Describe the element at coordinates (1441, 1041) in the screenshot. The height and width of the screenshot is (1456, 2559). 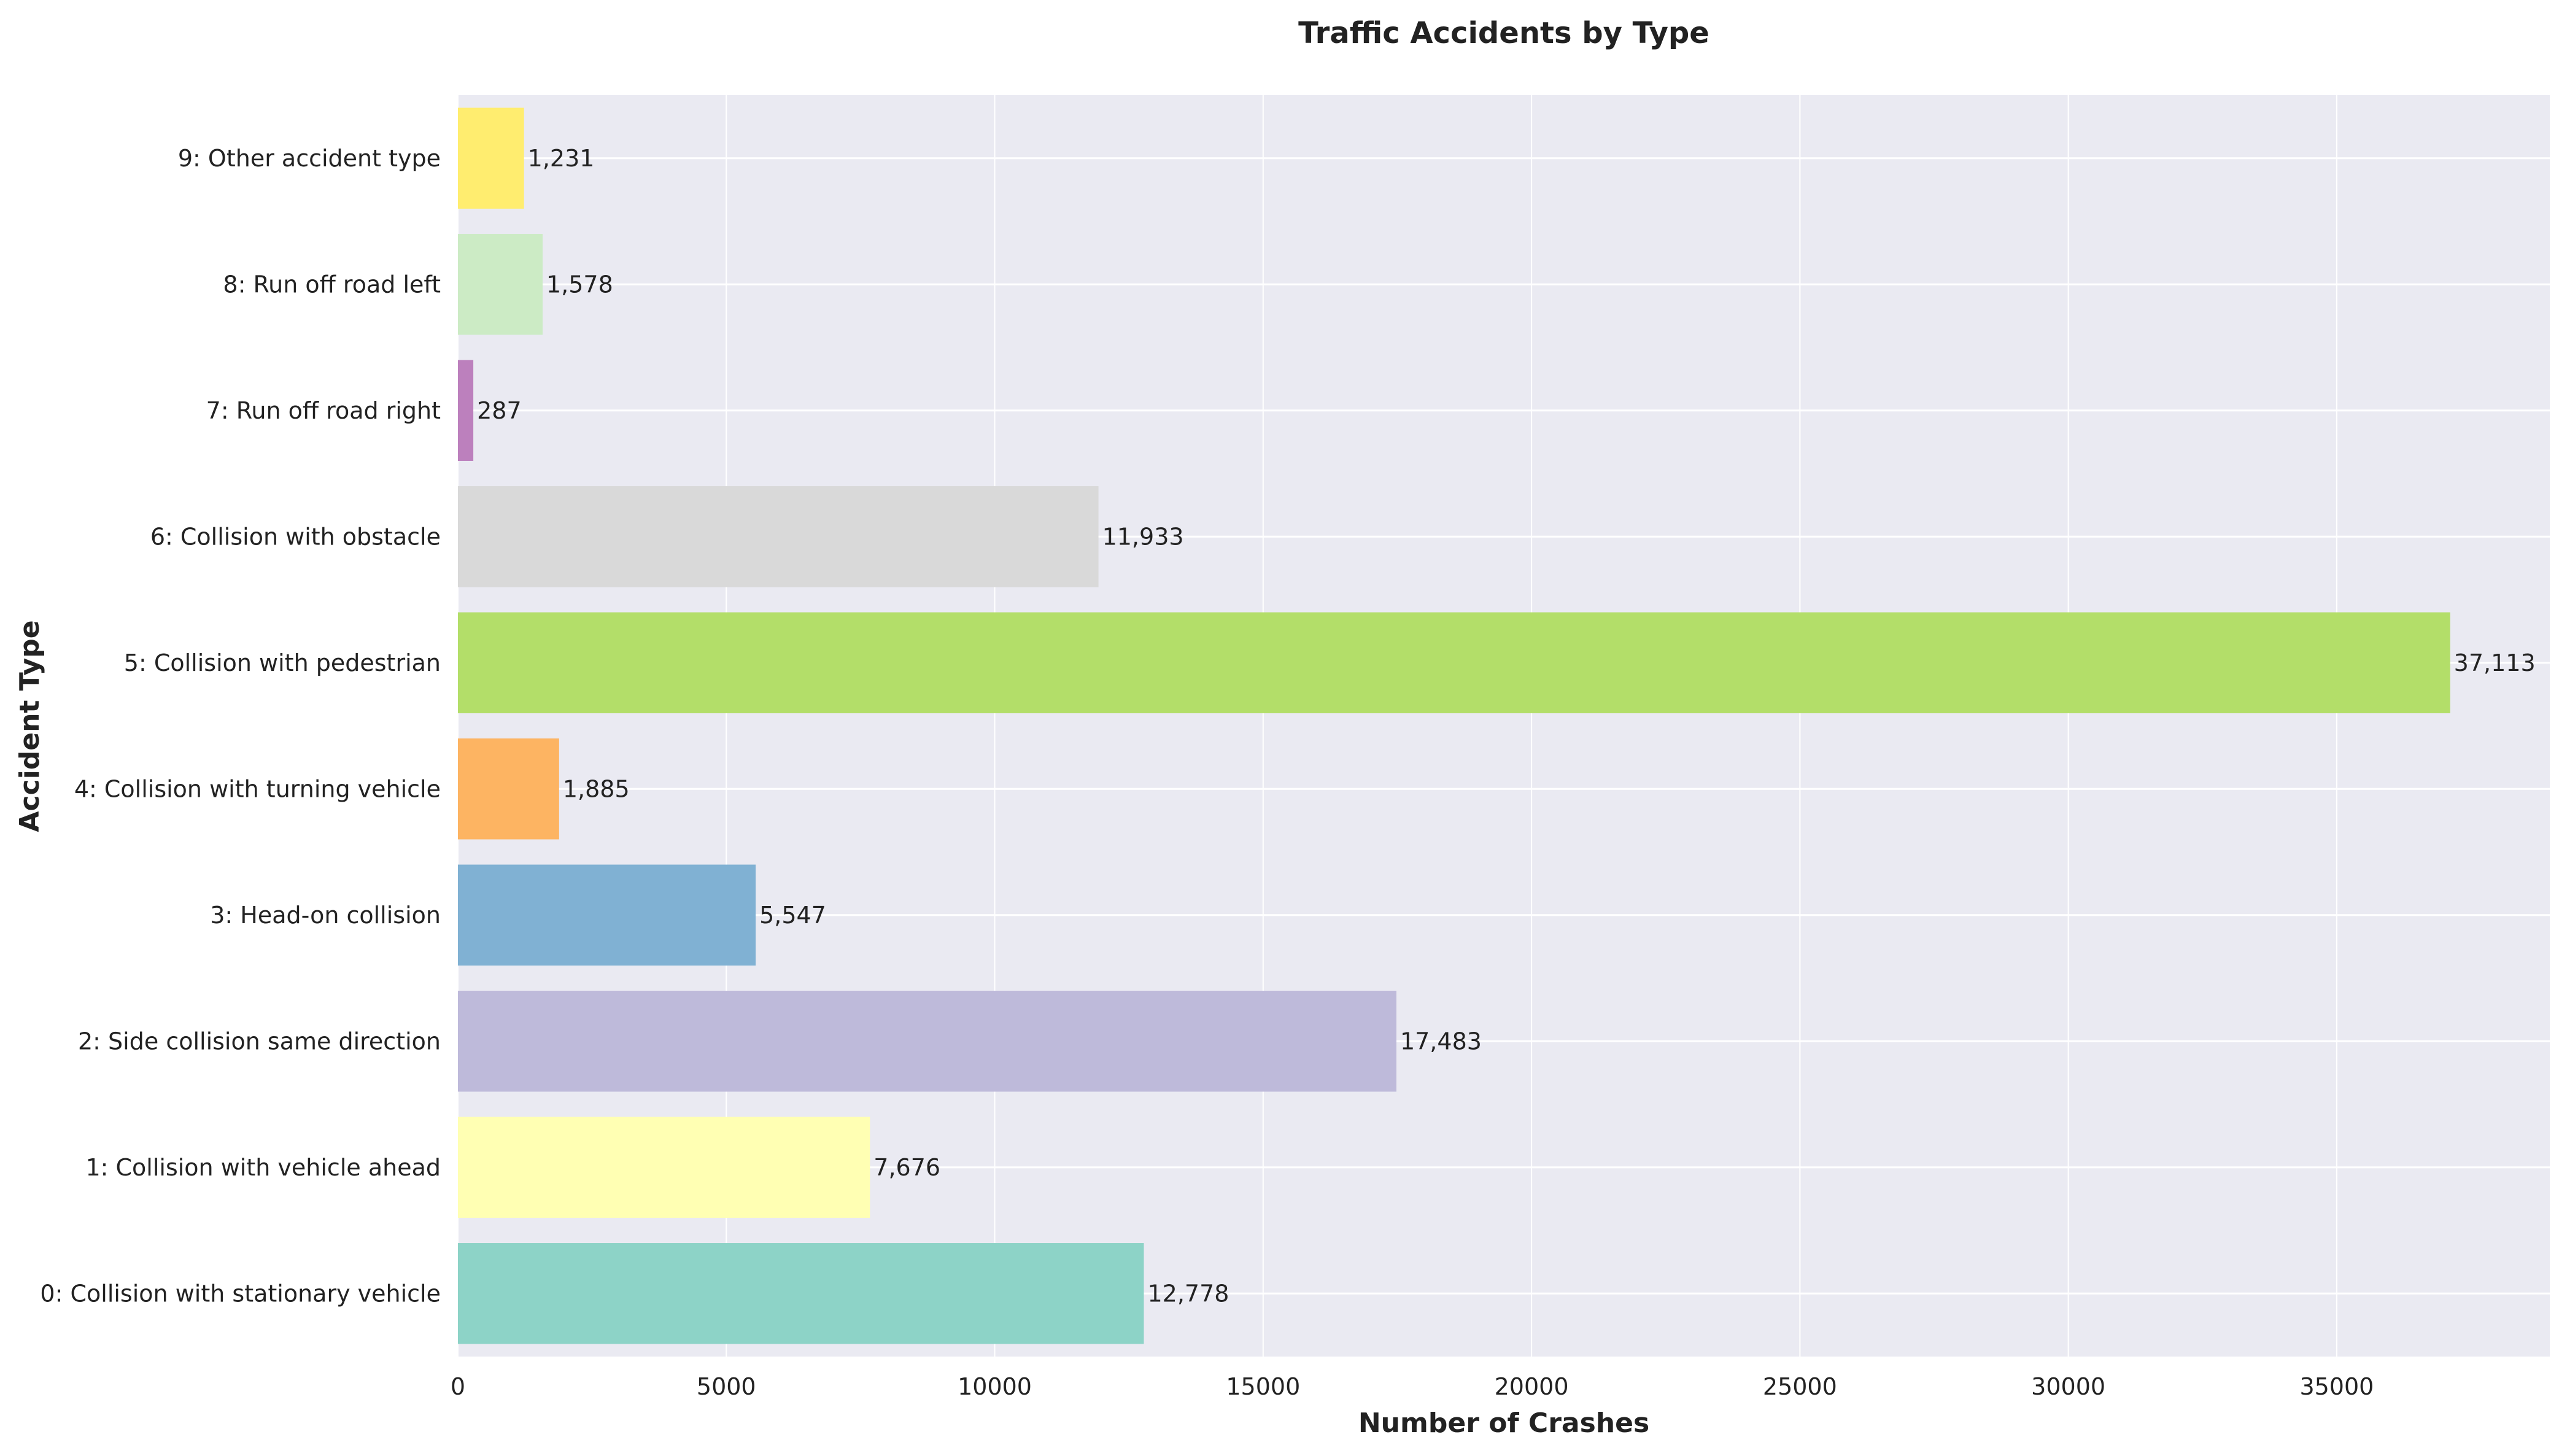
I see `value-label: 17,483` at that location.